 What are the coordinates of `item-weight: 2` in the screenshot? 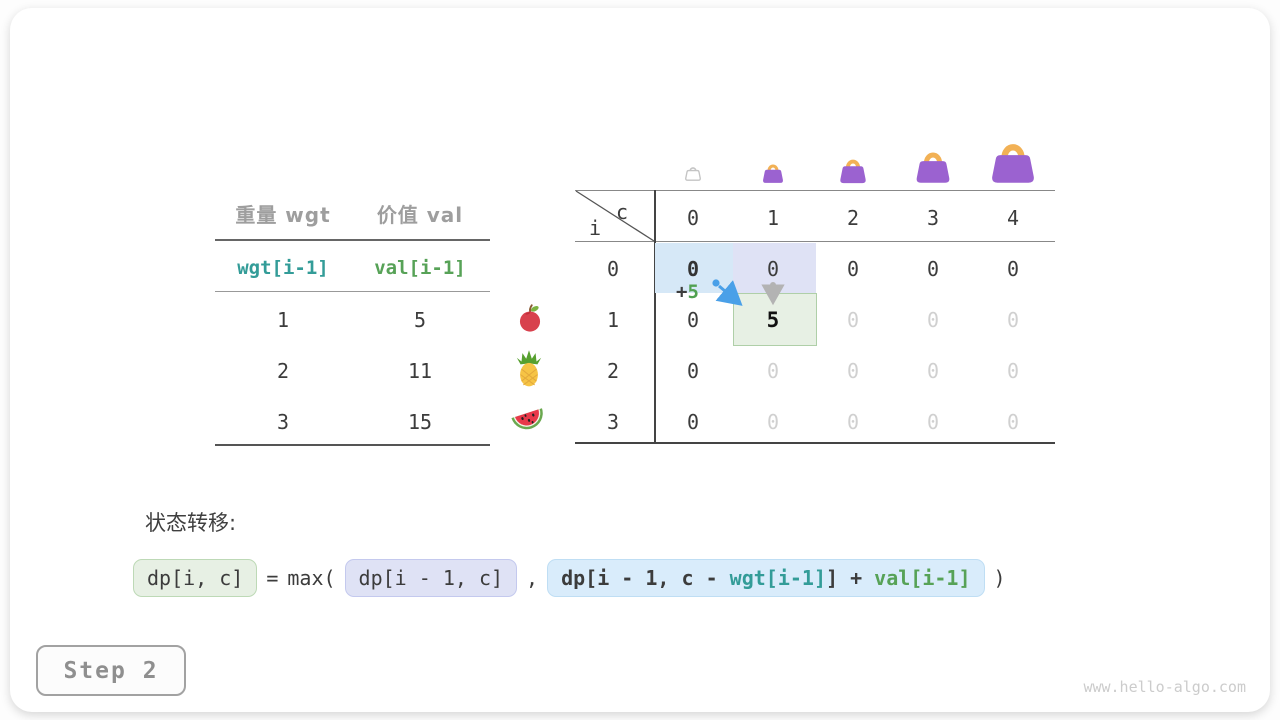 It's located at (283, 371).